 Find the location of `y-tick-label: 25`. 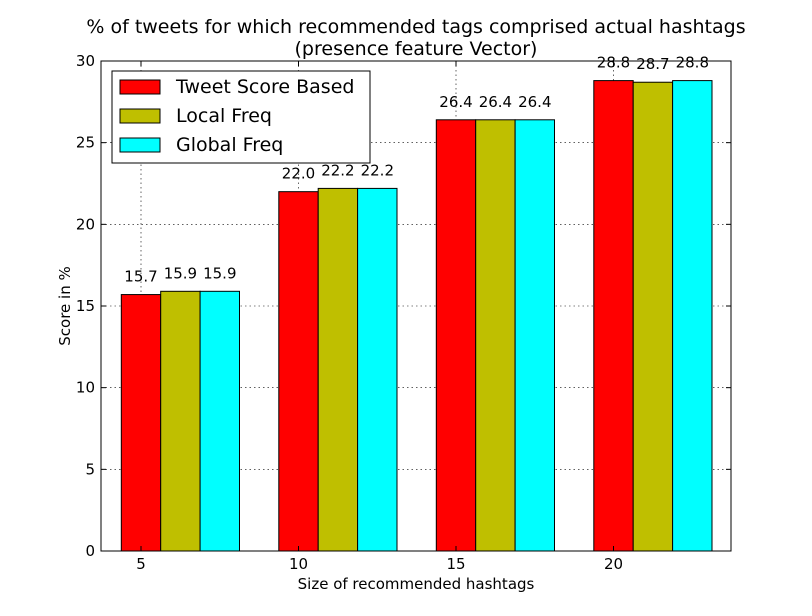

y-tick-label: 25 is located at coordinates (85, 143).